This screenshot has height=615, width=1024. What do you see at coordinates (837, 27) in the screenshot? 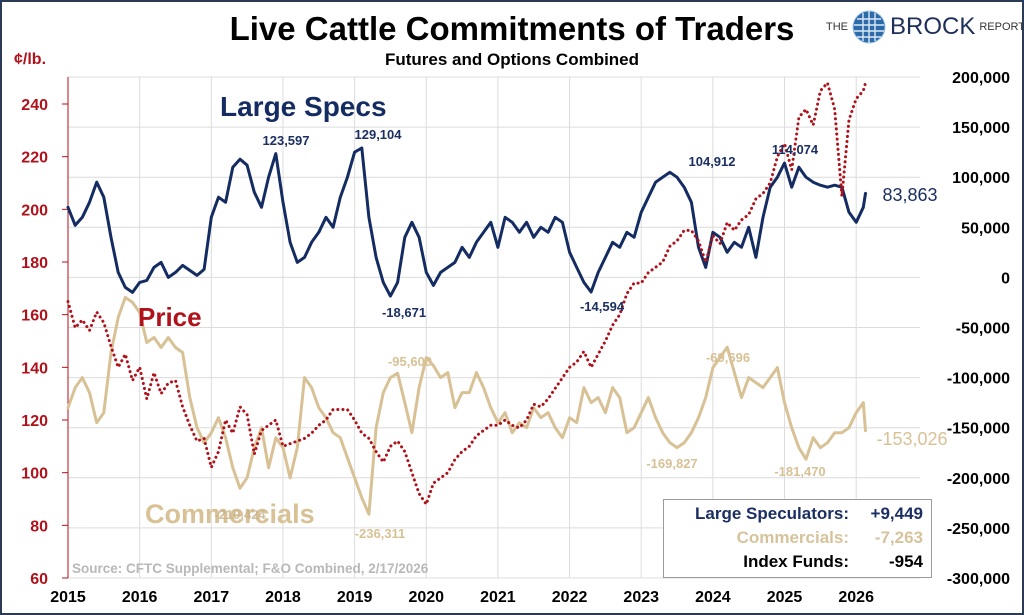
I see `logo-the: THE` at bounding box center [837, 27].